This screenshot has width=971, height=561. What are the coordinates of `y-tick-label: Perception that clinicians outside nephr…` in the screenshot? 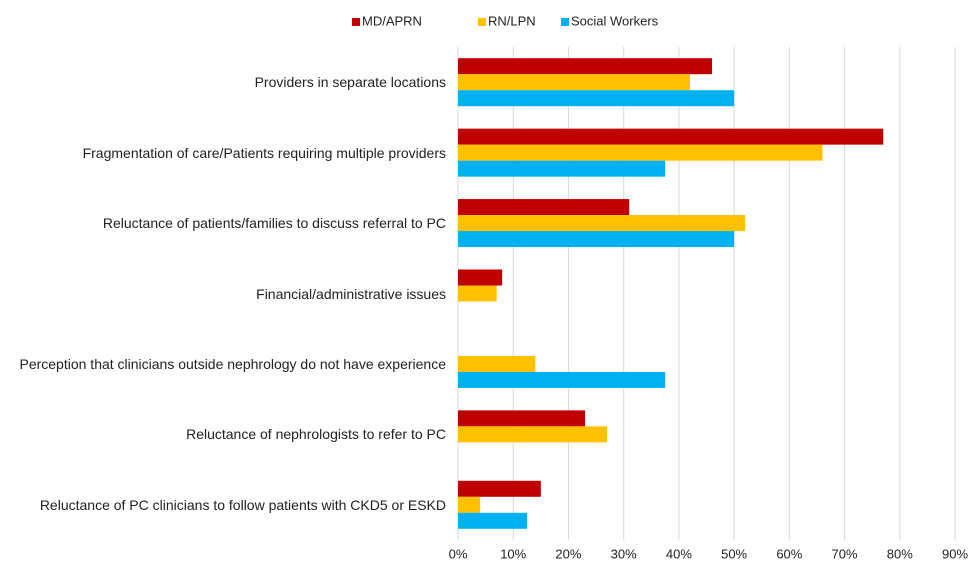 It's located at (232, 363).